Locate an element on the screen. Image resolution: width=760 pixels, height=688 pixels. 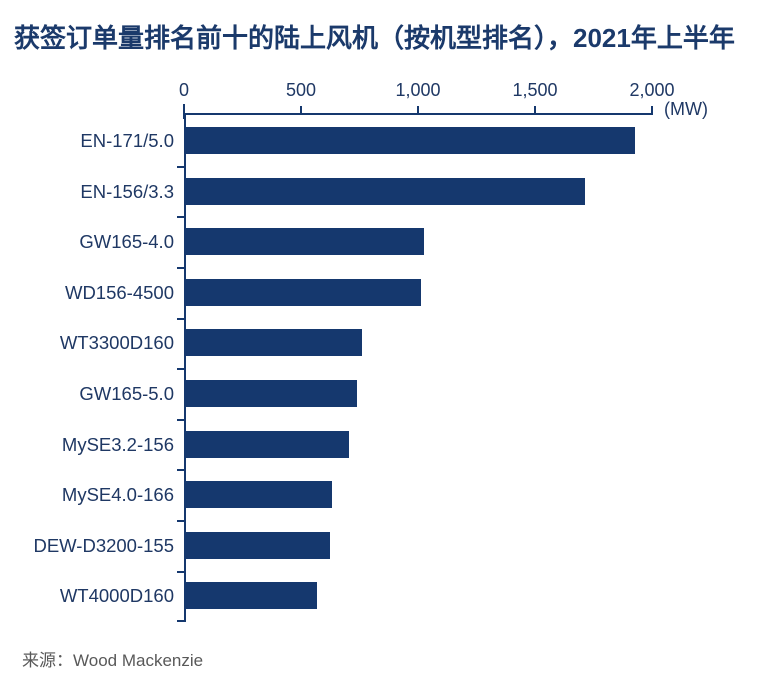
x-axis-line is located at coordinates (418, 114).